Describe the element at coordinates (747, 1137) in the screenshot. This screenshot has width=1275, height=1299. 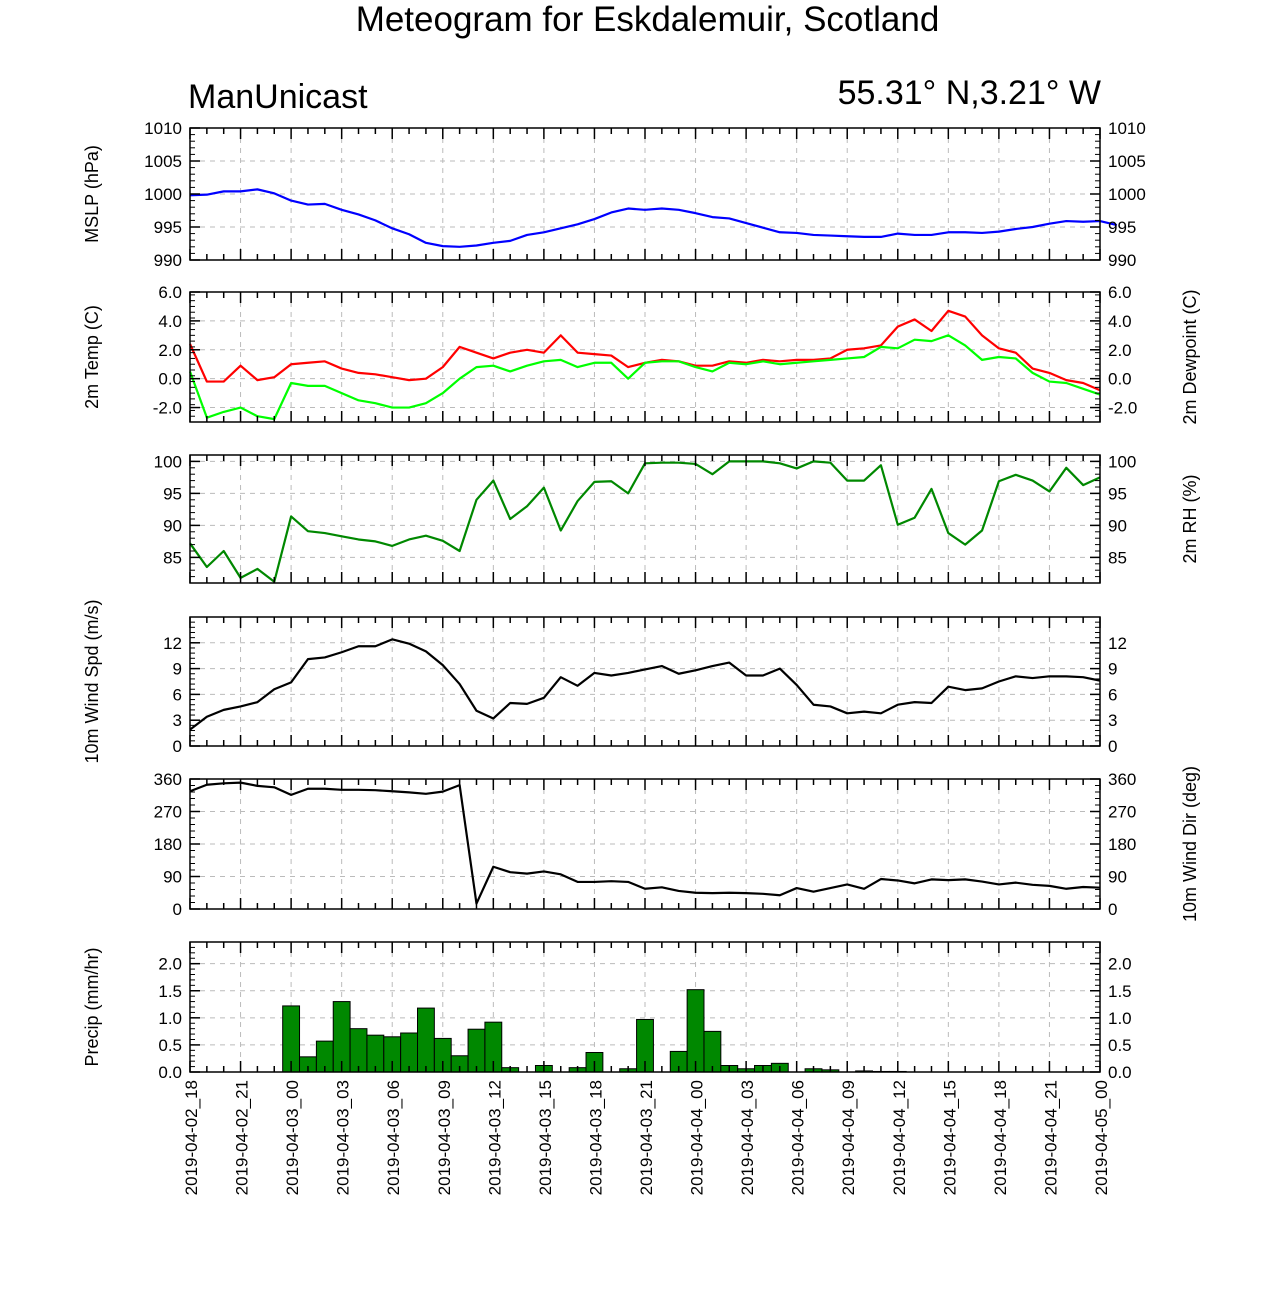
I see `x-tick-label: 2019-04-04_03` at that location.